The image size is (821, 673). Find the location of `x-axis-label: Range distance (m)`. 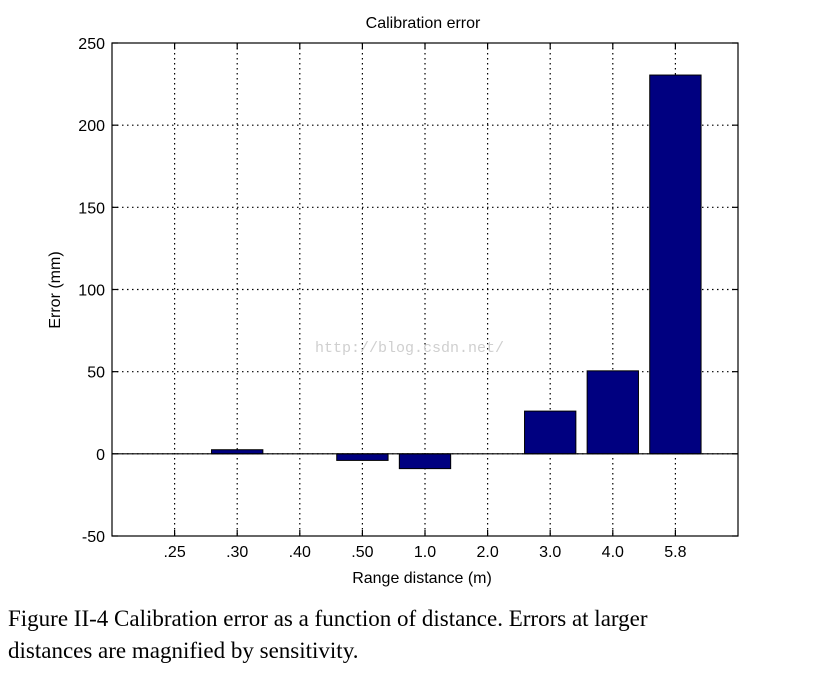

x-axis-label: Range distance (m) is located at coordinates (422, 578).